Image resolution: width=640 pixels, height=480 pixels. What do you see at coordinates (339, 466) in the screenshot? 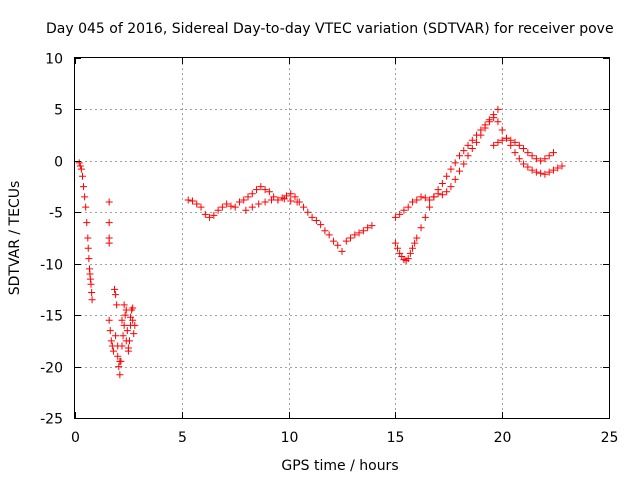
I see `x-axis-label: GPS time / hours` at bounding box center [339, 466].